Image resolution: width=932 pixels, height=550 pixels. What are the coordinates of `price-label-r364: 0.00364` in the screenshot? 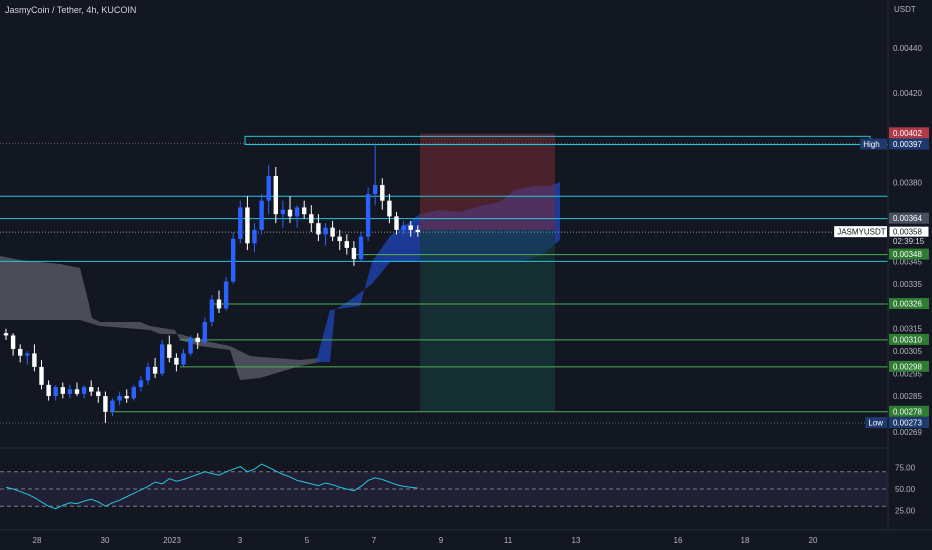 It's located at (907, 218).